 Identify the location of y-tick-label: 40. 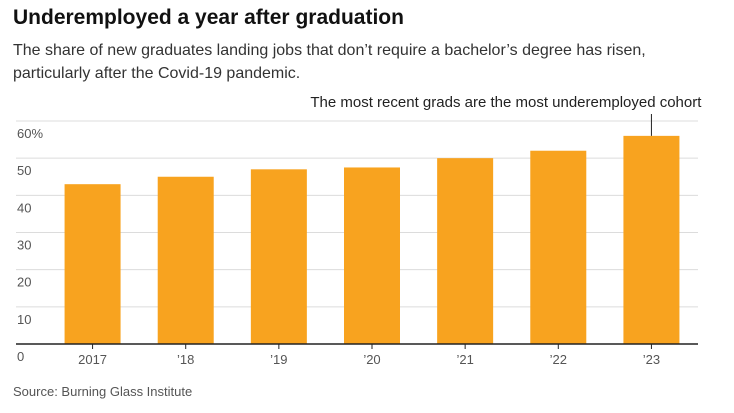
(24, 207).